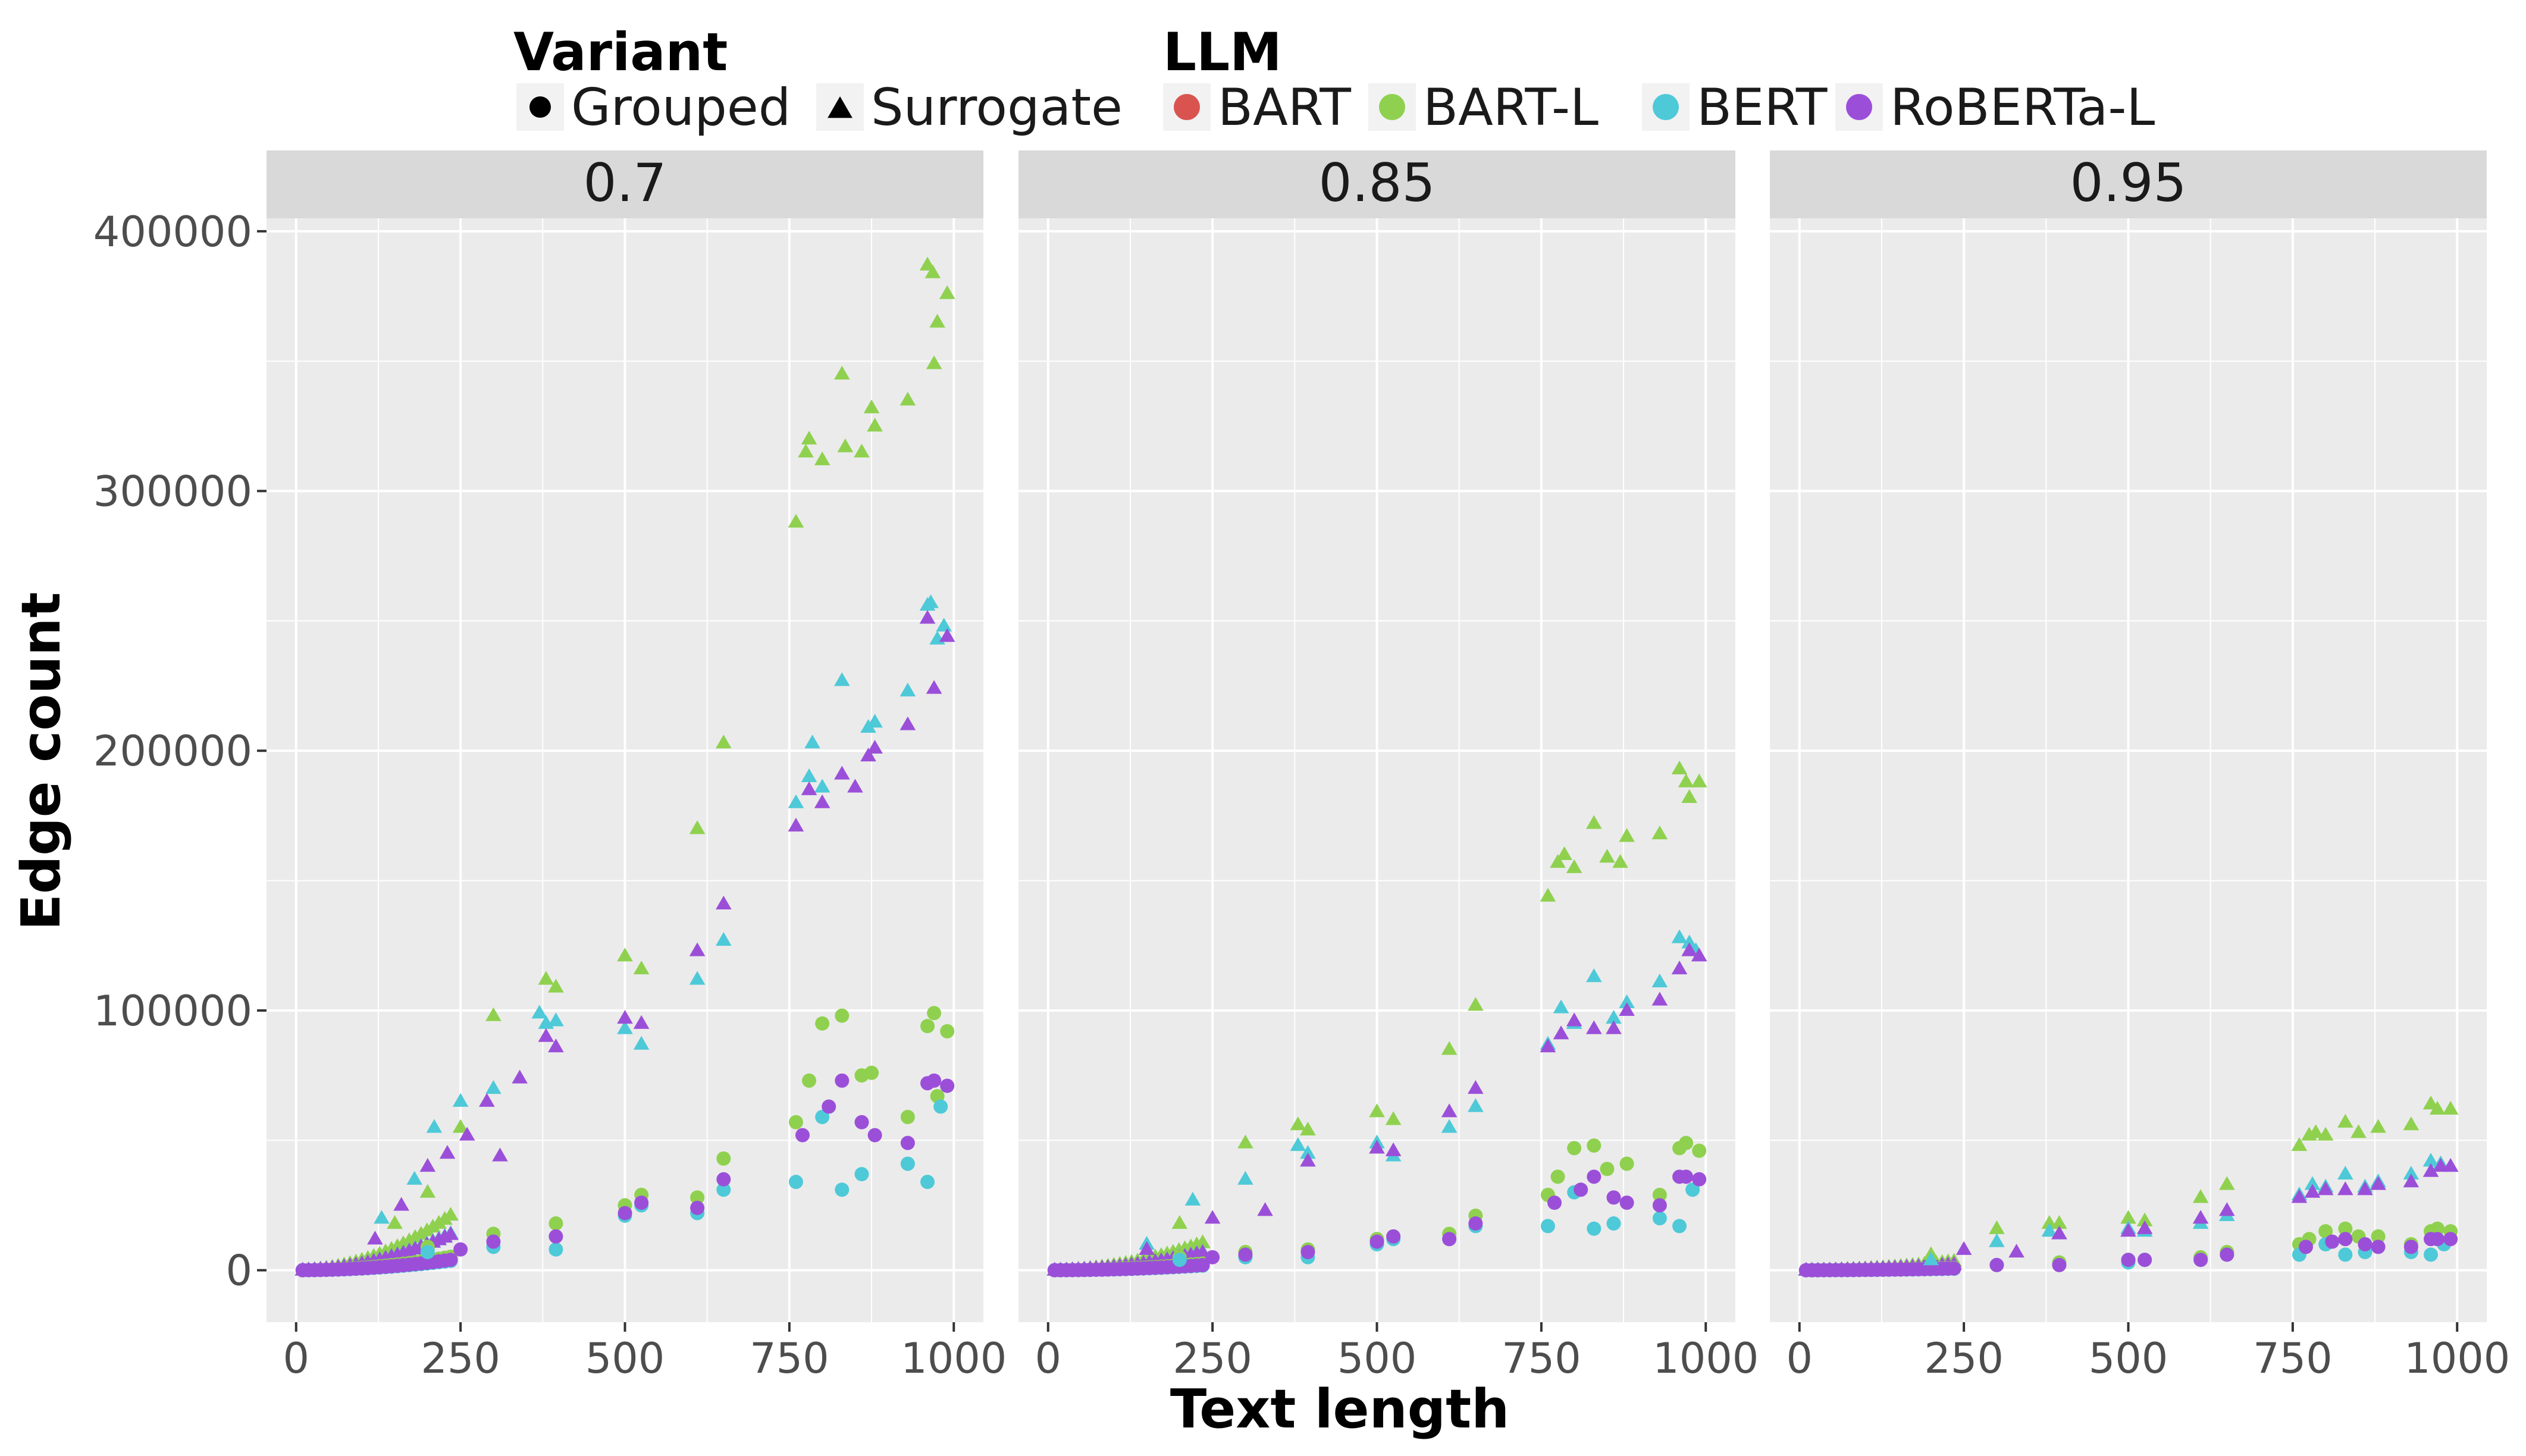 This screenshot has width=2526, height=1456. I want to click on legend-llm-swatch, so click(1187, 107).